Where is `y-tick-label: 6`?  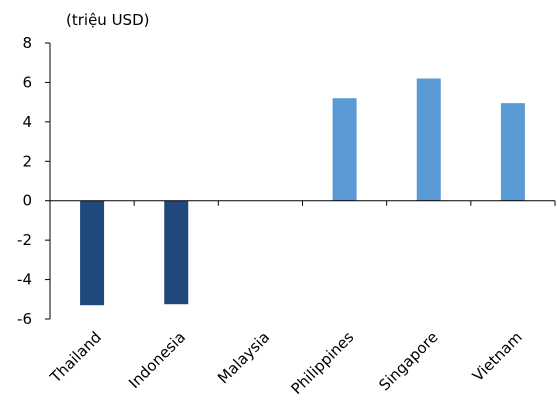
y-tick-label: 6 is located at coordinates (27, 82).